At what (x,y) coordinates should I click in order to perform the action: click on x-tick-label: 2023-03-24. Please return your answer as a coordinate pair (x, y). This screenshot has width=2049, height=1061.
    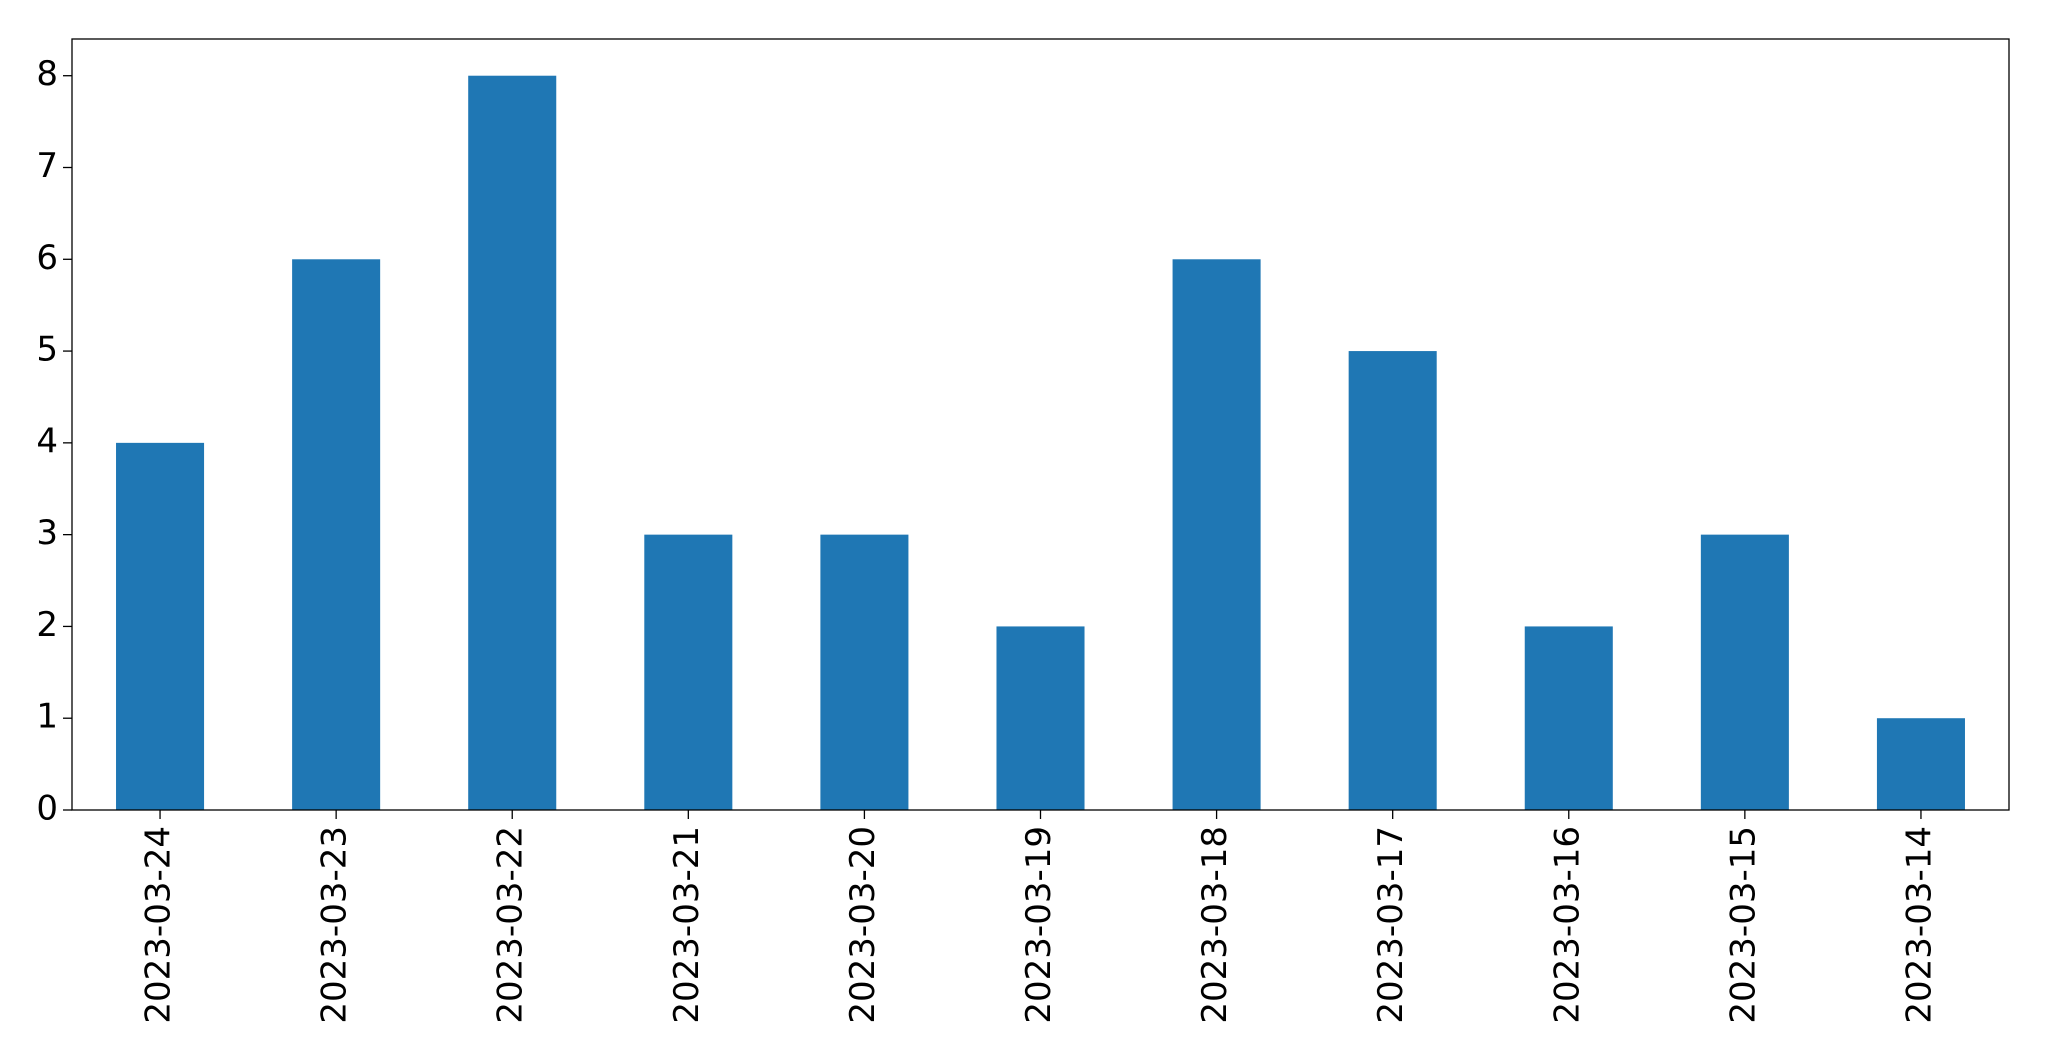
    Looking at the image, I should click on (159, 925).